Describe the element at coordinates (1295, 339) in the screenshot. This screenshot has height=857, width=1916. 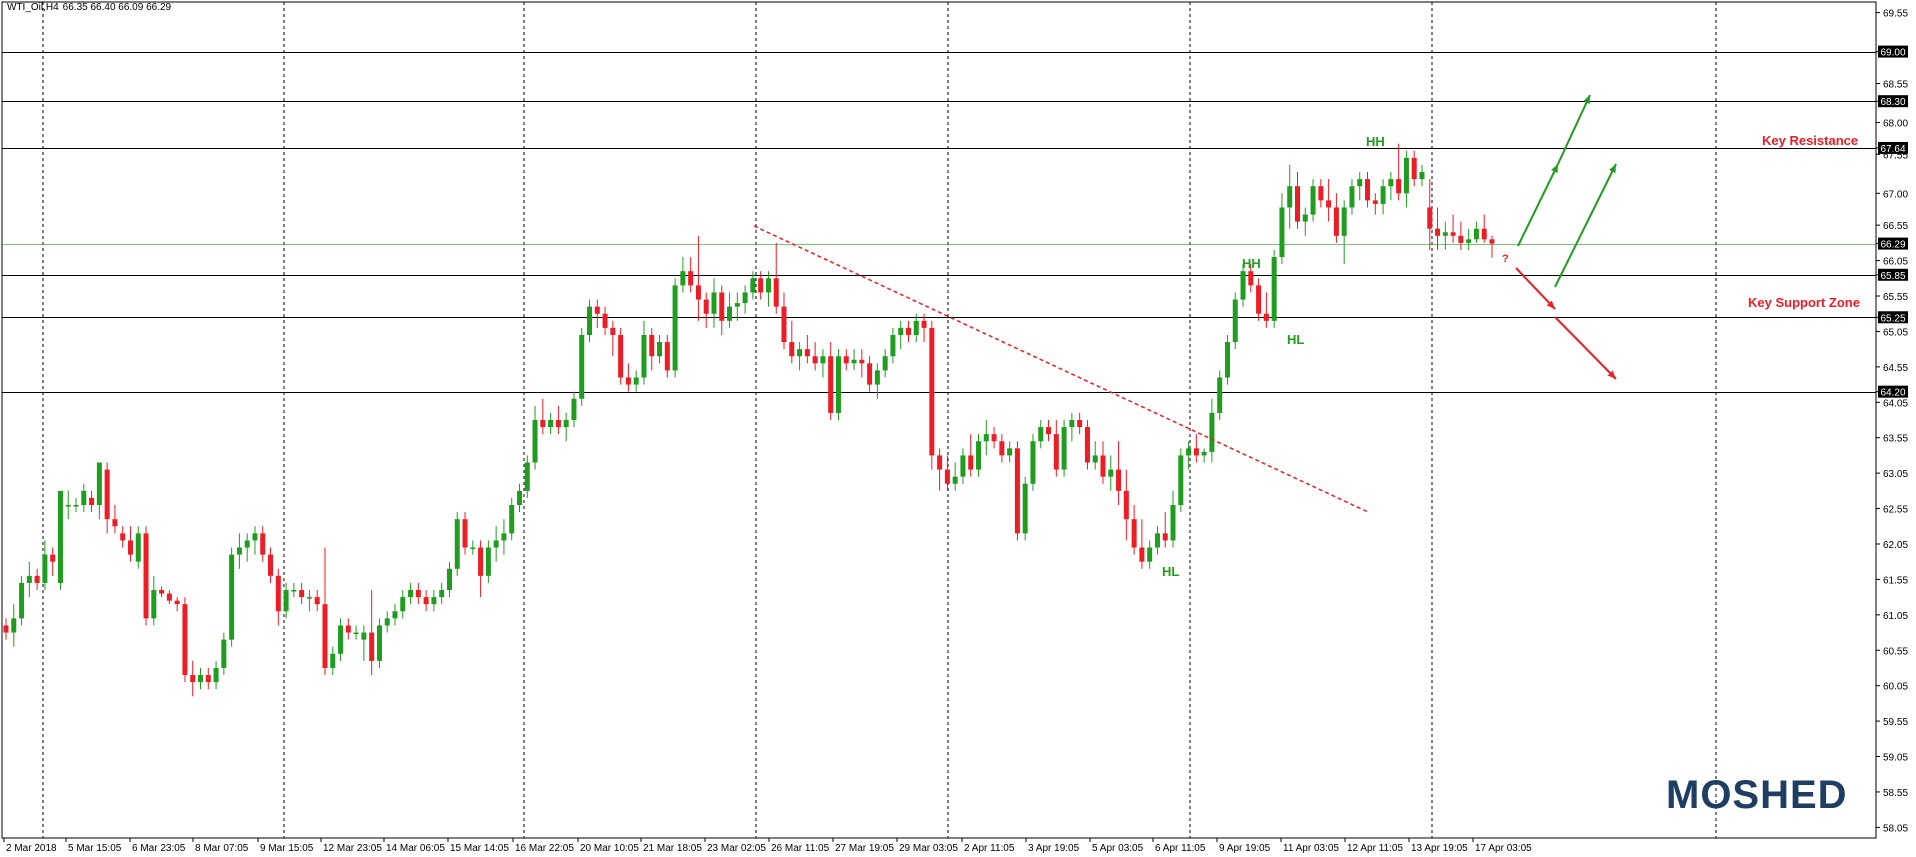
I see `hl-label-1: HL` at that location.